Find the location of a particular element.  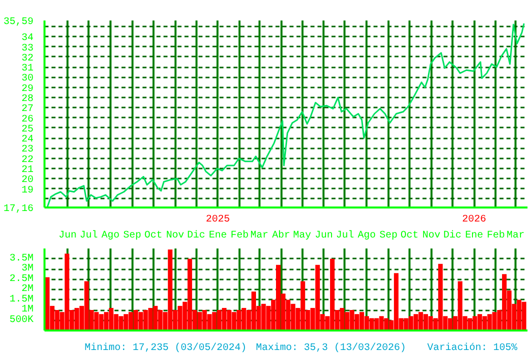

y-tick-label: 31 is located at coordinates (28, 69).